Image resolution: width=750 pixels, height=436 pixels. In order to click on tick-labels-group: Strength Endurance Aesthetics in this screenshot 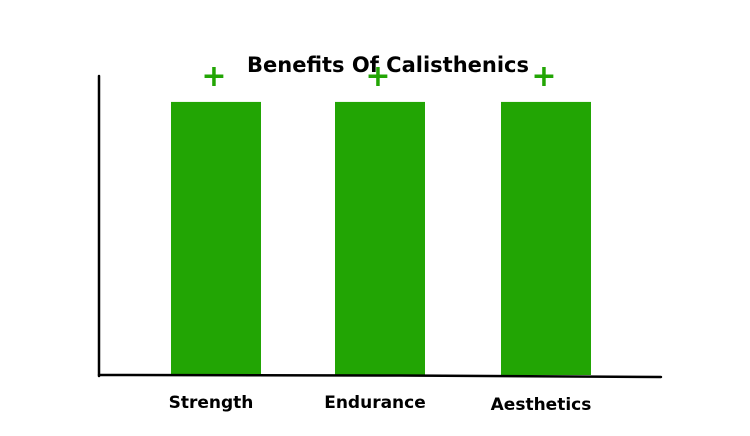, I will do `click(380, 404)`.